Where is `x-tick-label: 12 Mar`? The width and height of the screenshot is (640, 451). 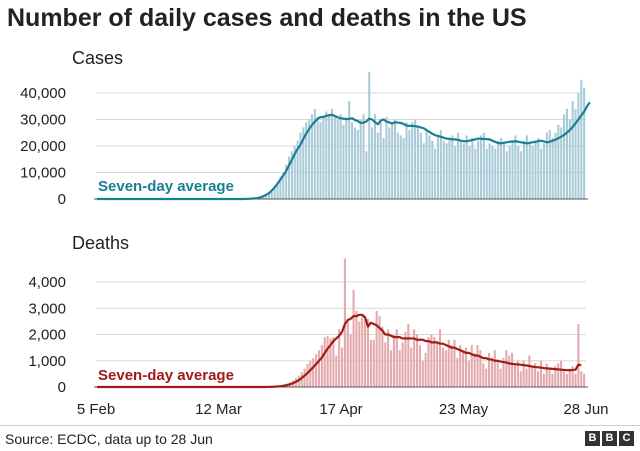
x-tick-label: 12 Mar is located at coordinates (218, 409).